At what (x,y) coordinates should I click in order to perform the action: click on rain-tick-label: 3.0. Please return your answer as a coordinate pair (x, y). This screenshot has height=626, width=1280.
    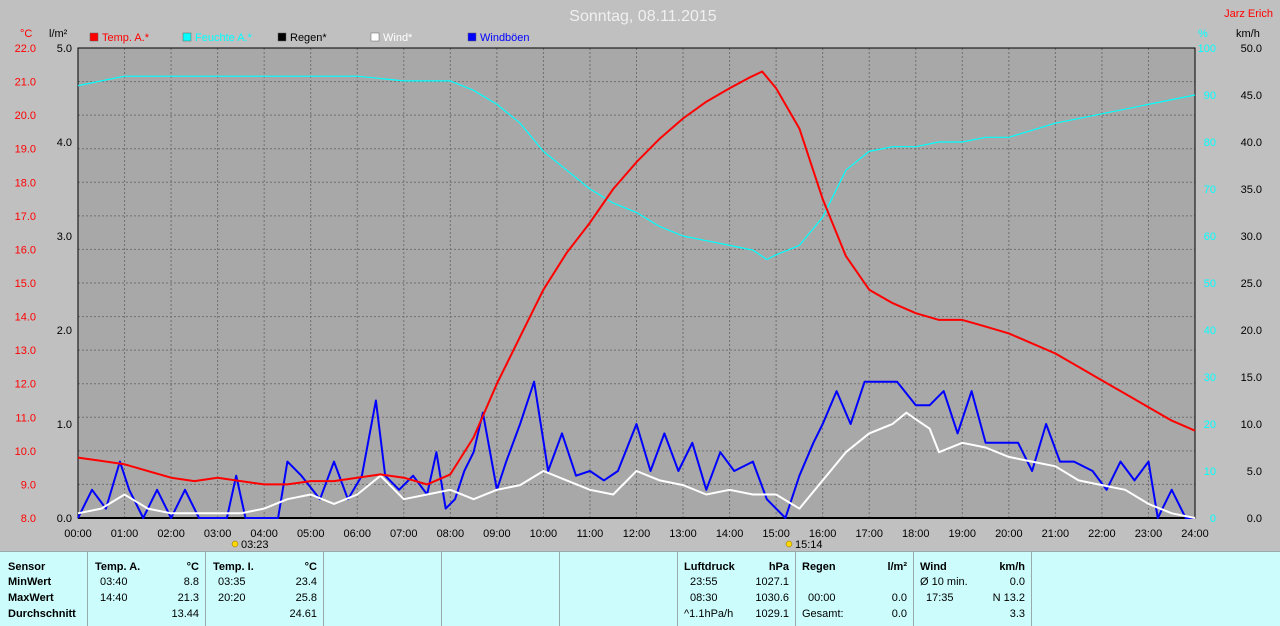
    Looking at the image, I should click on (64, 237).